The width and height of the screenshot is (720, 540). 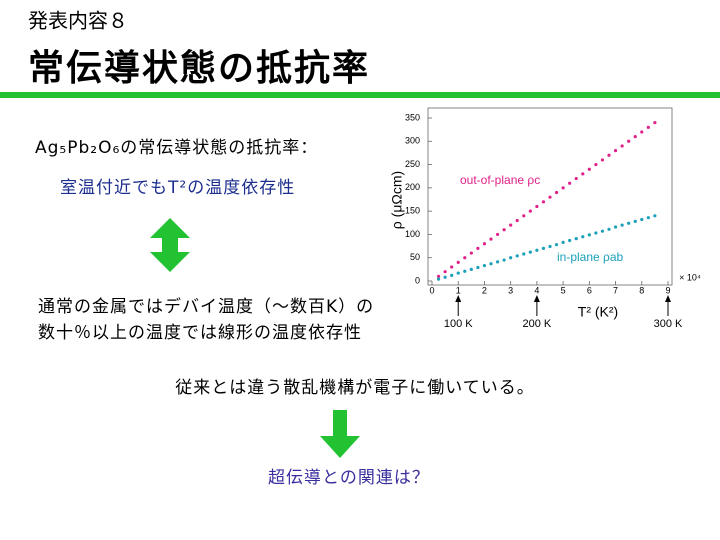 I want to click on x-tick-label: 0, so click(x=431, y=290).